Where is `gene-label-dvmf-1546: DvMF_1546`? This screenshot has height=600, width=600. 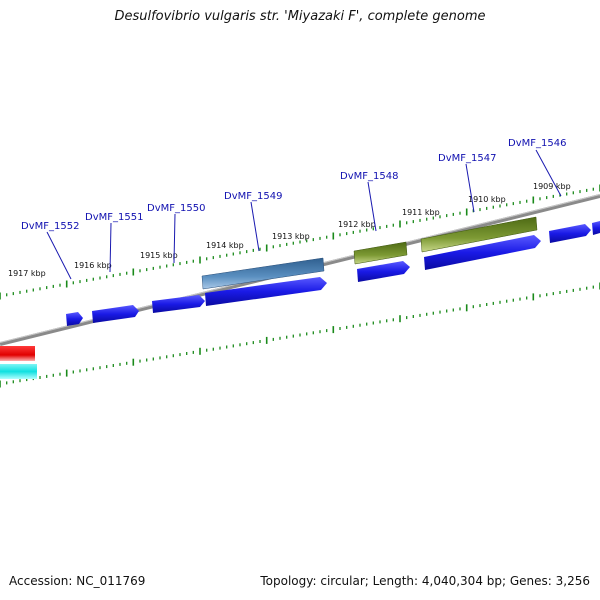
gene-label-dvmf-1546: DvMF_1546 is located at coordinates (537, 143).